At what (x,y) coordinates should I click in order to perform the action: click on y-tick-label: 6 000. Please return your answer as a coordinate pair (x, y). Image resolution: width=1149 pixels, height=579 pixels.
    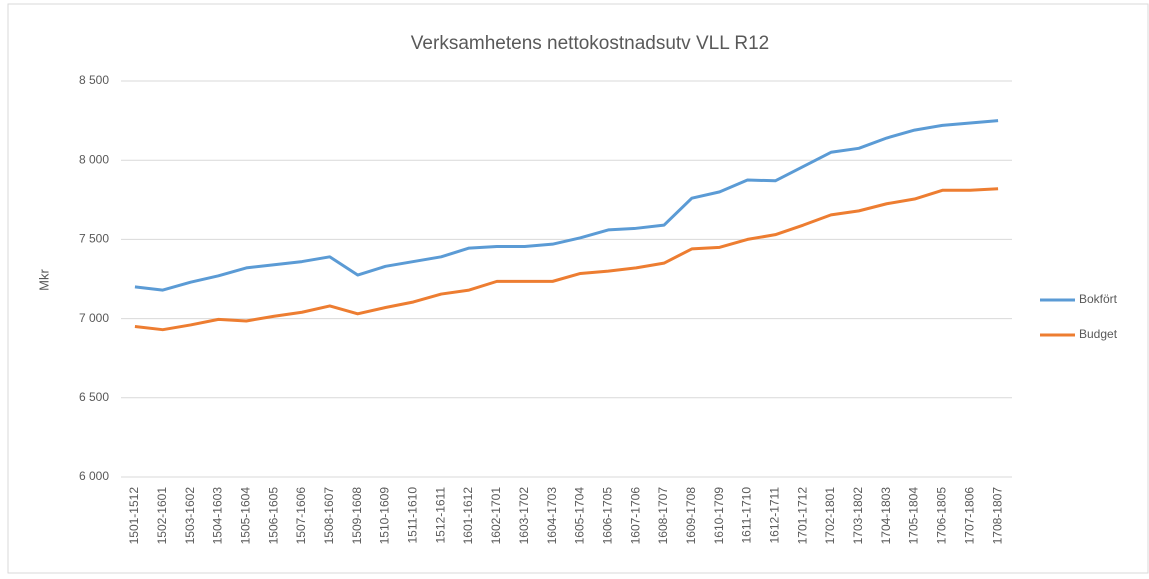
    Looking at the image, I should click on (94, 476).